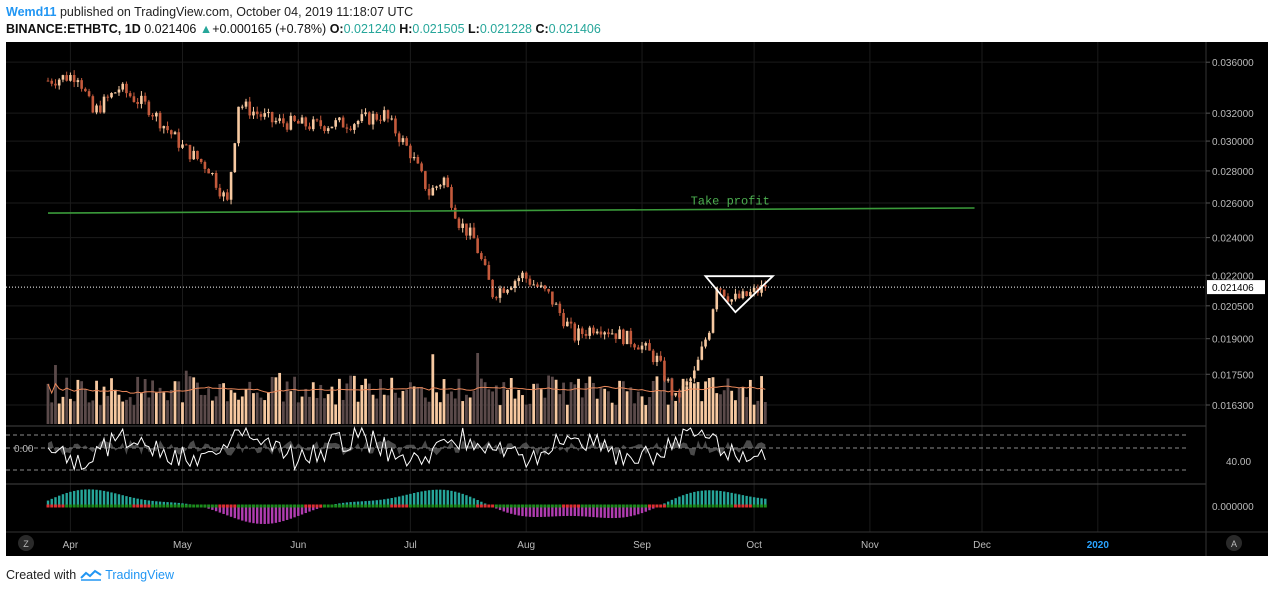 The height and width of the screenshot is (593, 1274). Describe the element at coordinates (26, 544) in the screenshot. I see `zoom-button-label: Z` at that location.